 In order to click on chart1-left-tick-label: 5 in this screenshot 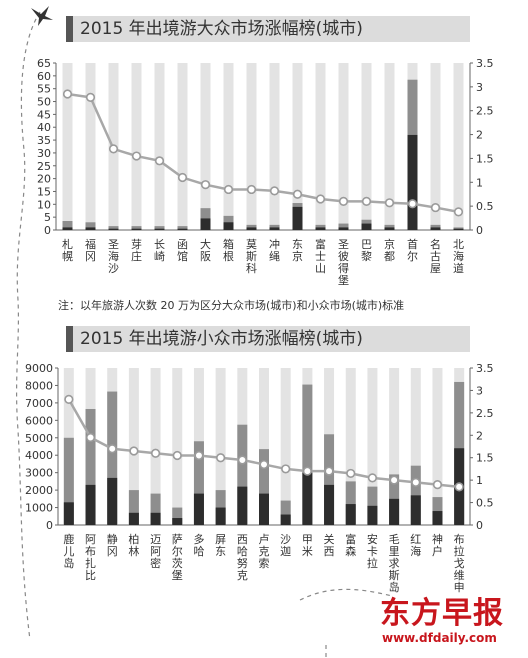, I will do `click(47, 217)`.